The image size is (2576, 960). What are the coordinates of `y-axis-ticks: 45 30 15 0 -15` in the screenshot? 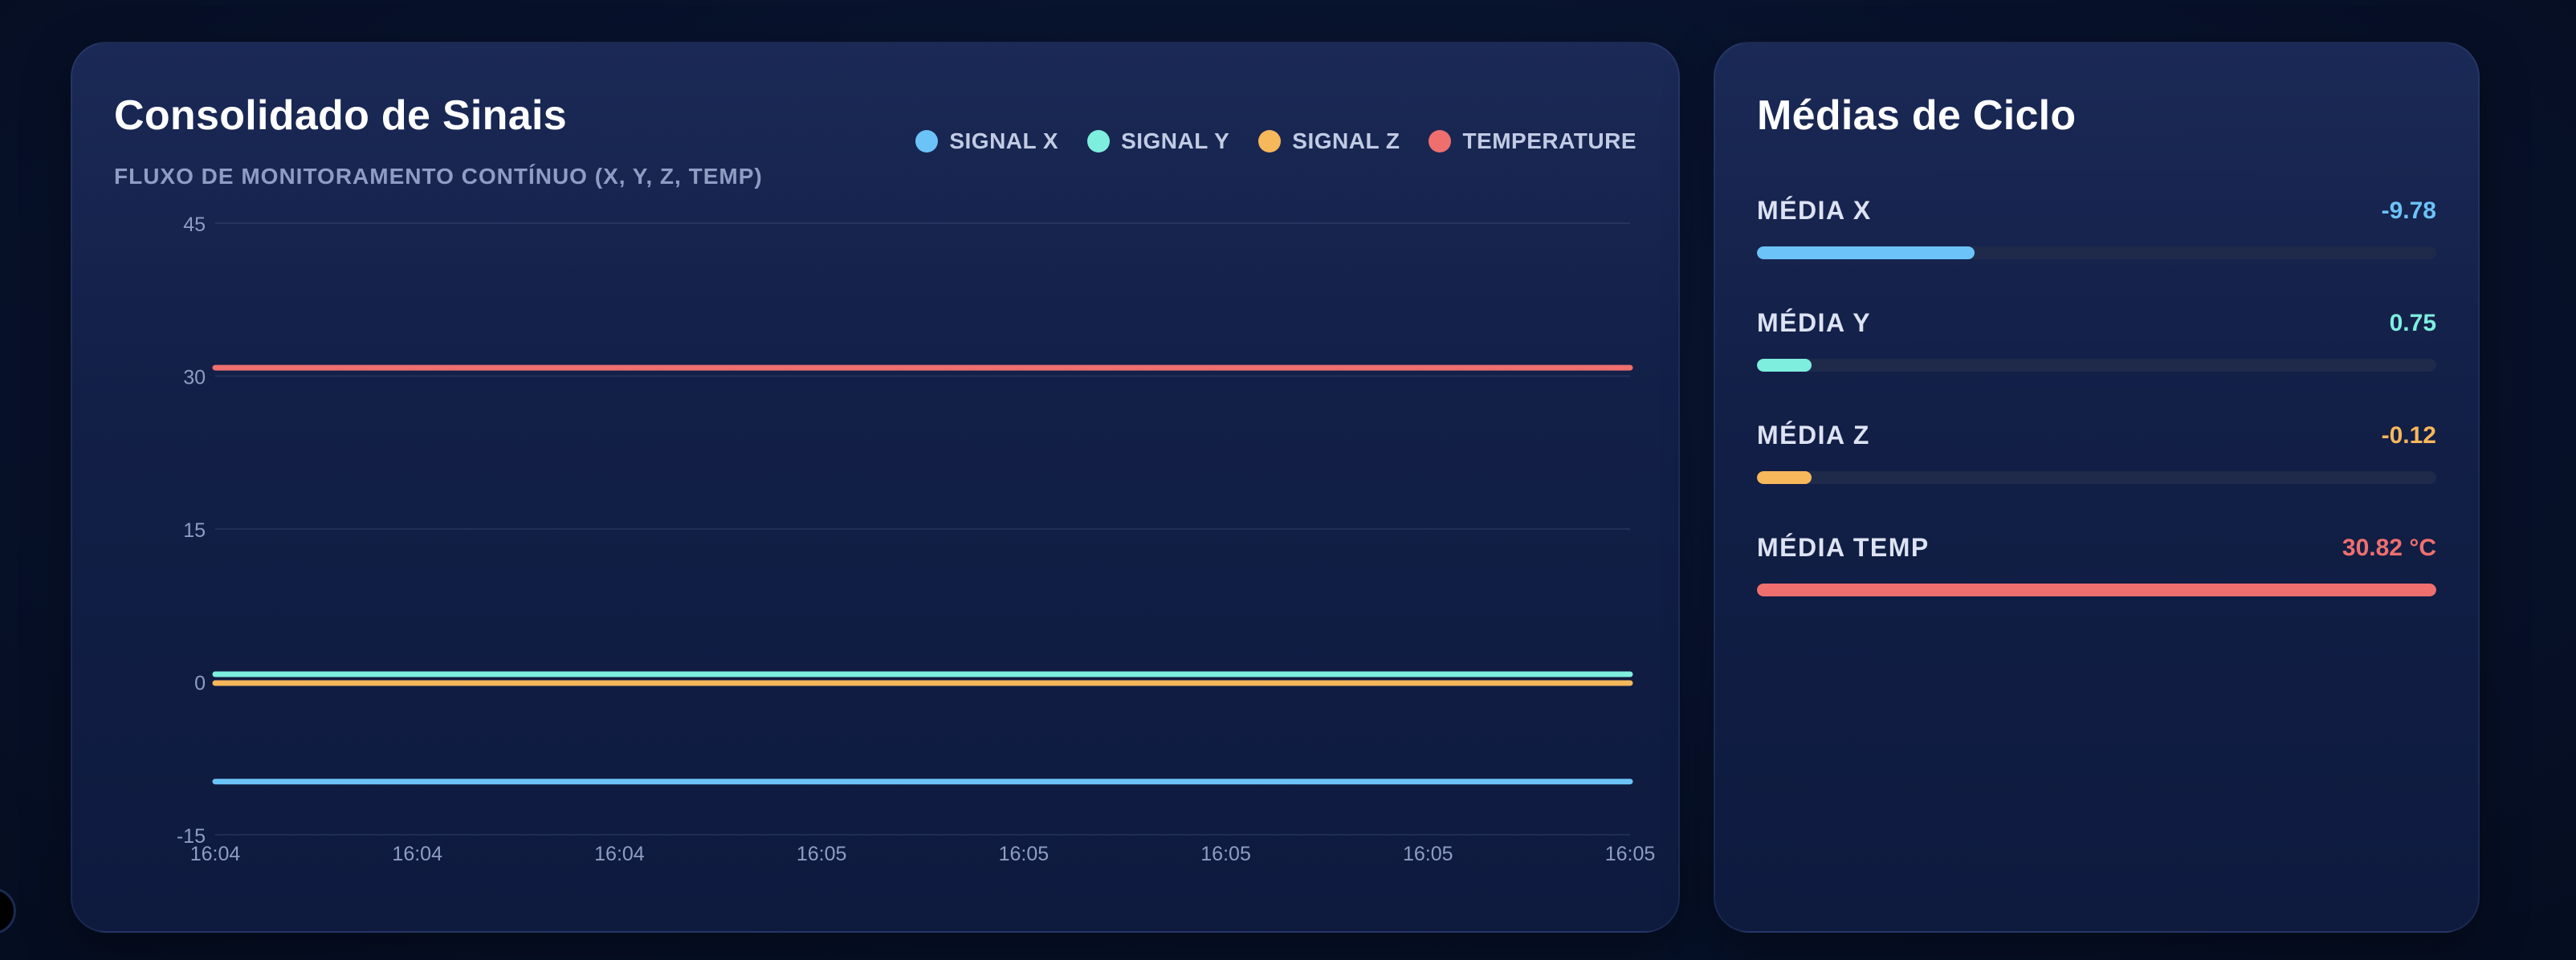 It's located at (191, 531).